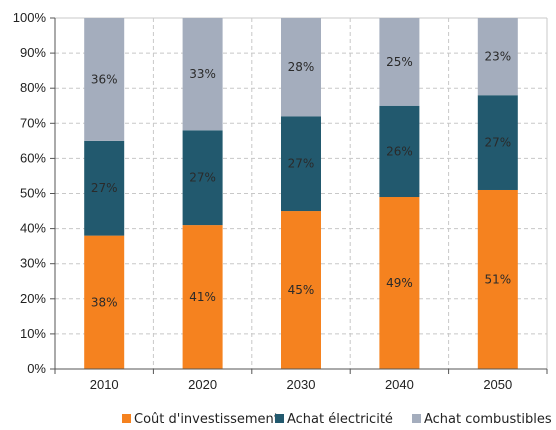  I want to click on legend-label-1: Achat électricité, so click(340, 419).